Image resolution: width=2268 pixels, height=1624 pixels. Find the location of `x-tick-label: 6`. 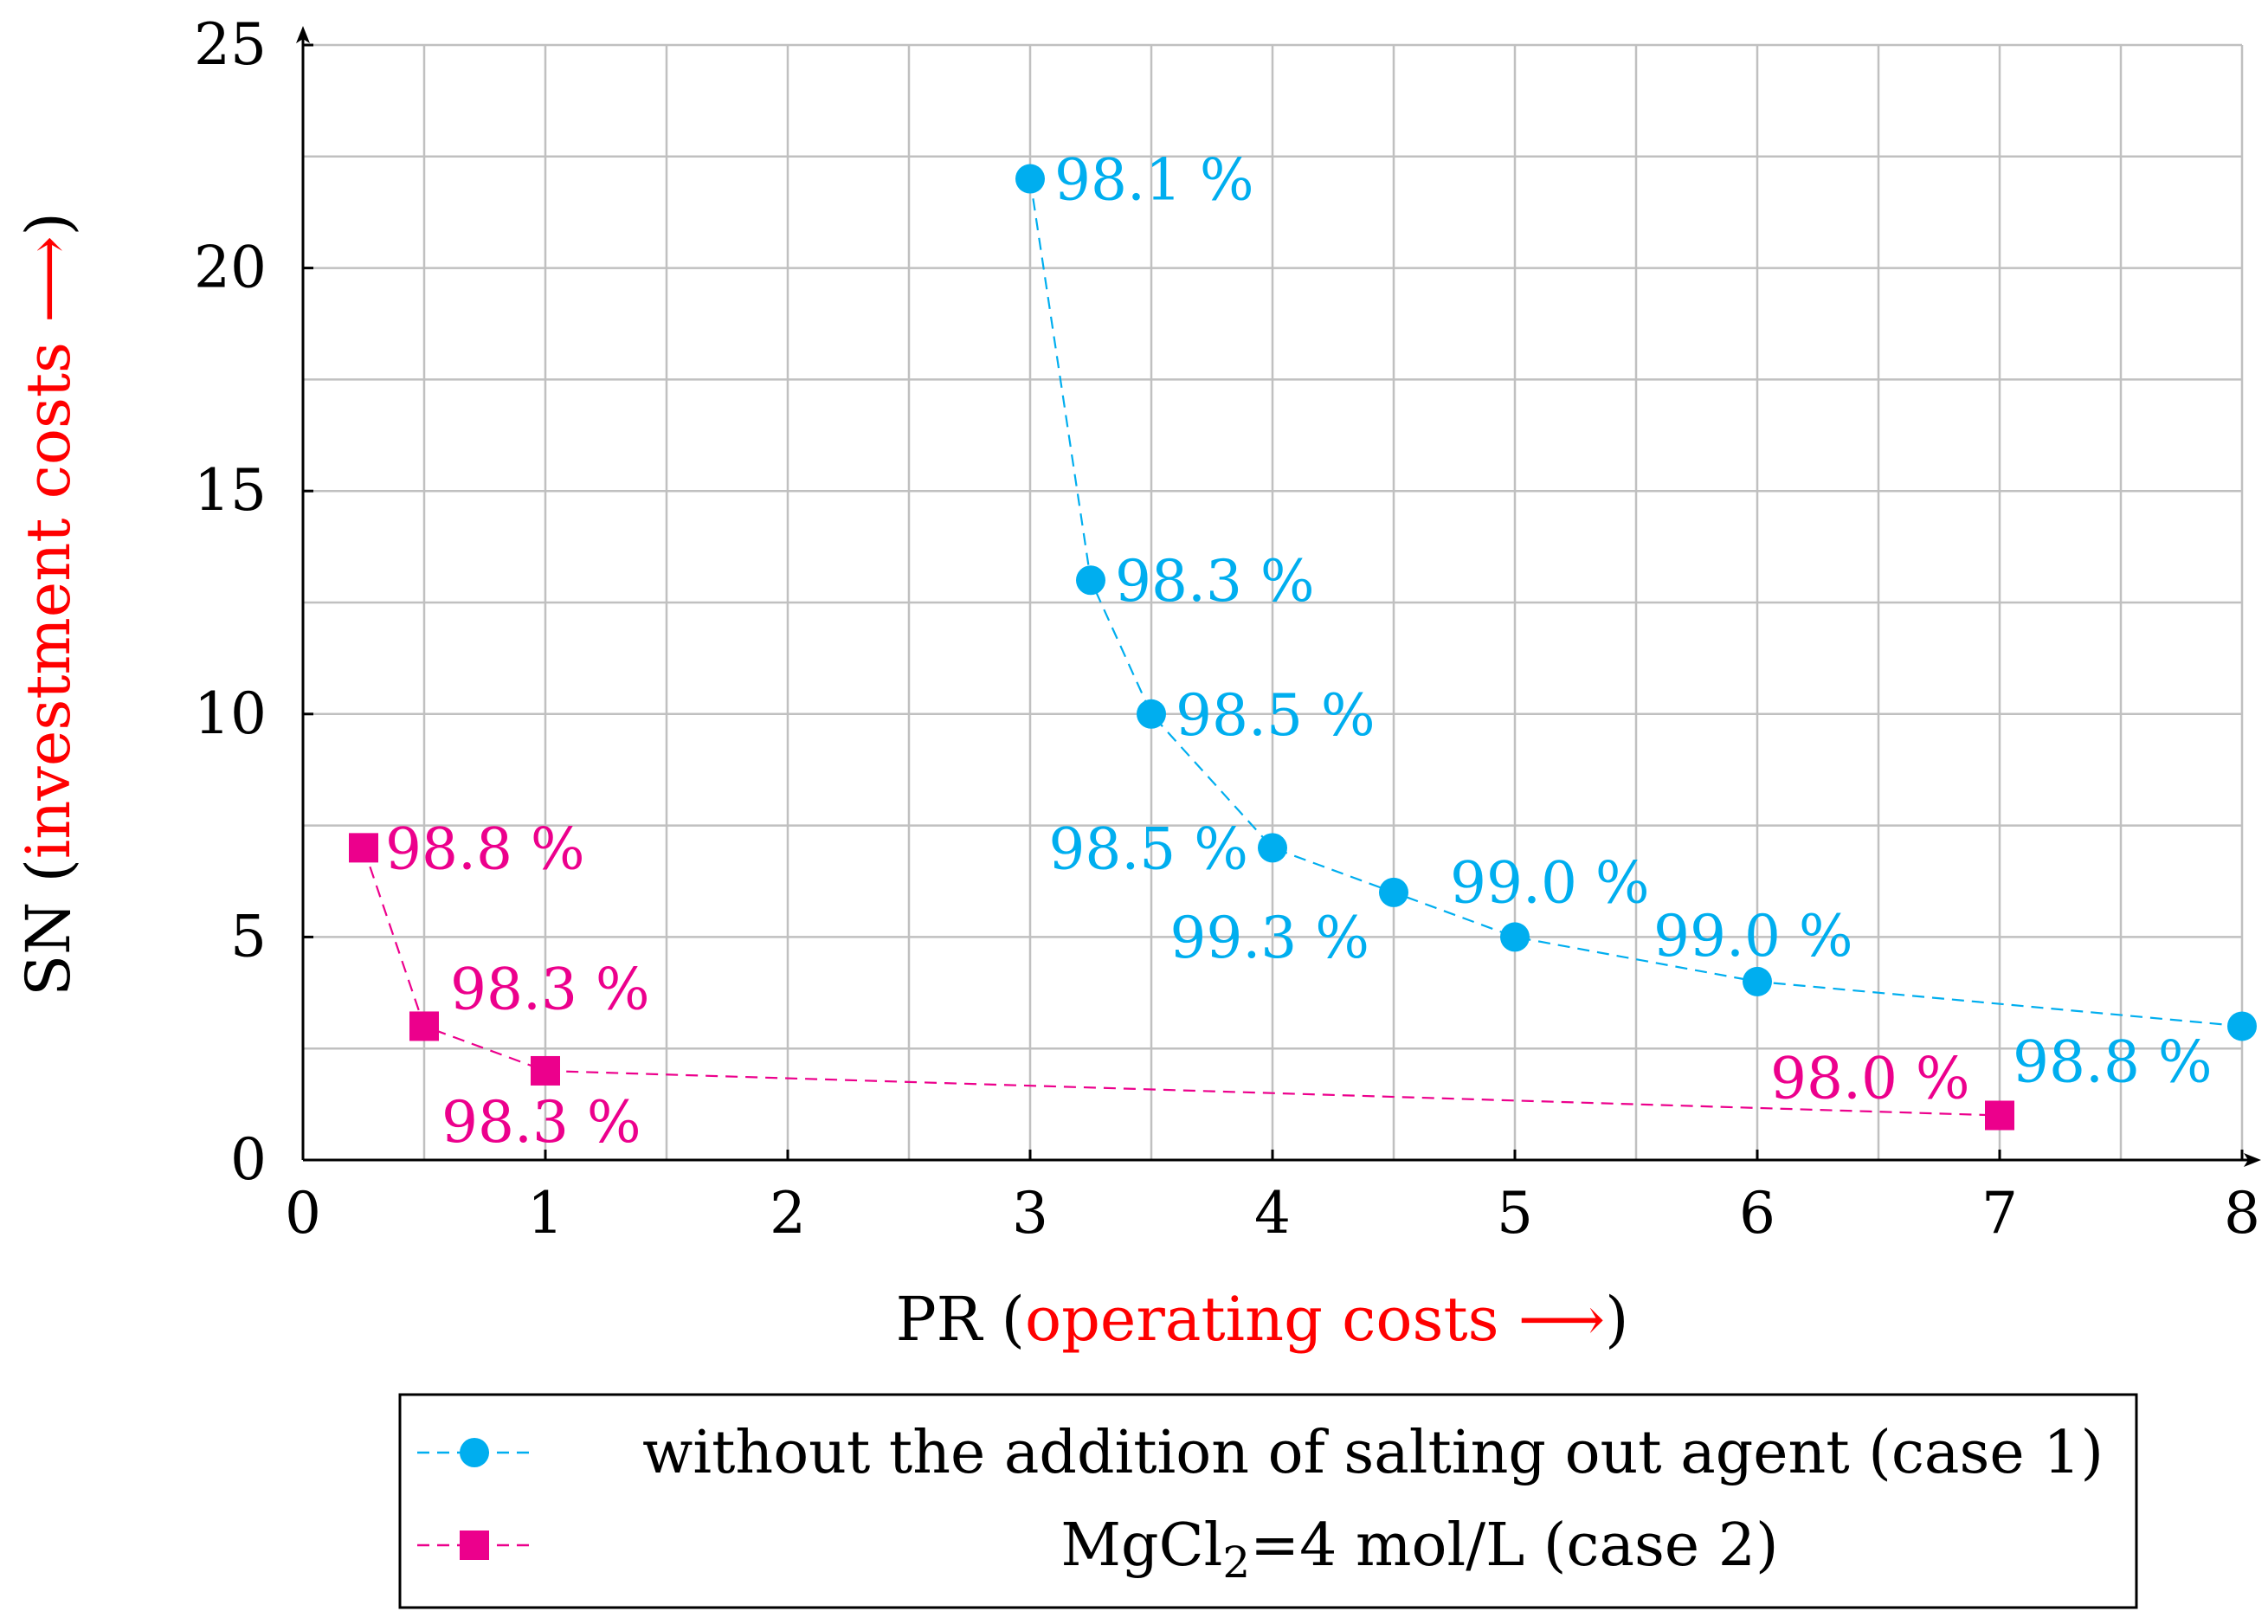

x-tick-label: 6 is located at coordinates (1757, 1213).